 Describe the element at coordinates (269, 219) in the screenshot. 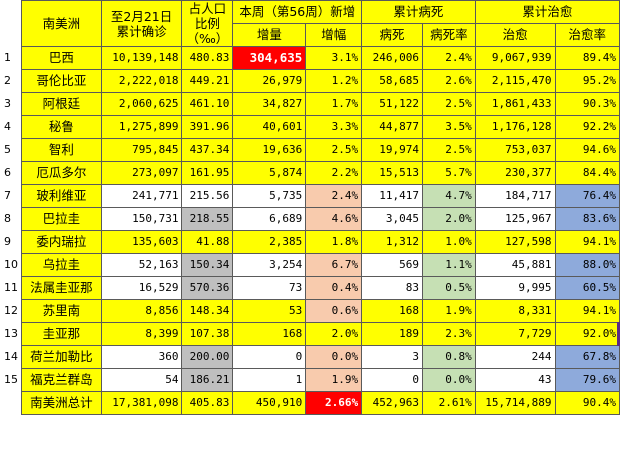

I see `increment-cell: 6,689` at that location.